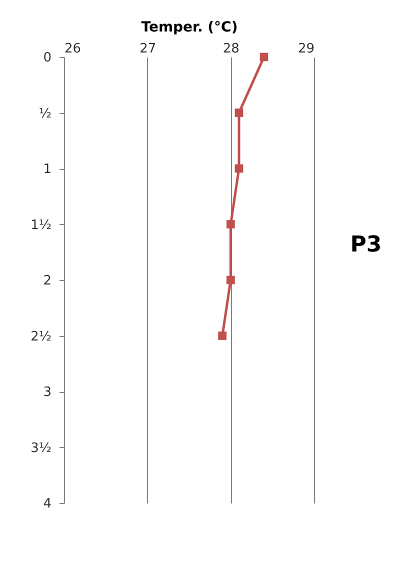 The image size is (417, 561). What do you see at coordinates (45, 114) in the screenshot?
I see `y-tick-label: ½` at bounding box center [45, 114].